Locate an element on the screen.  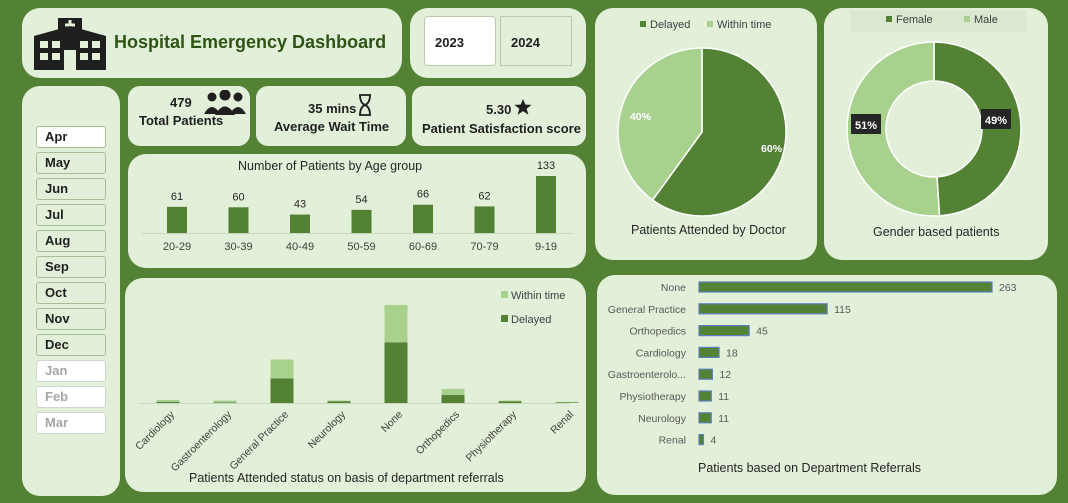
referral-bar-general-practice is located at coordinates (763, 309).